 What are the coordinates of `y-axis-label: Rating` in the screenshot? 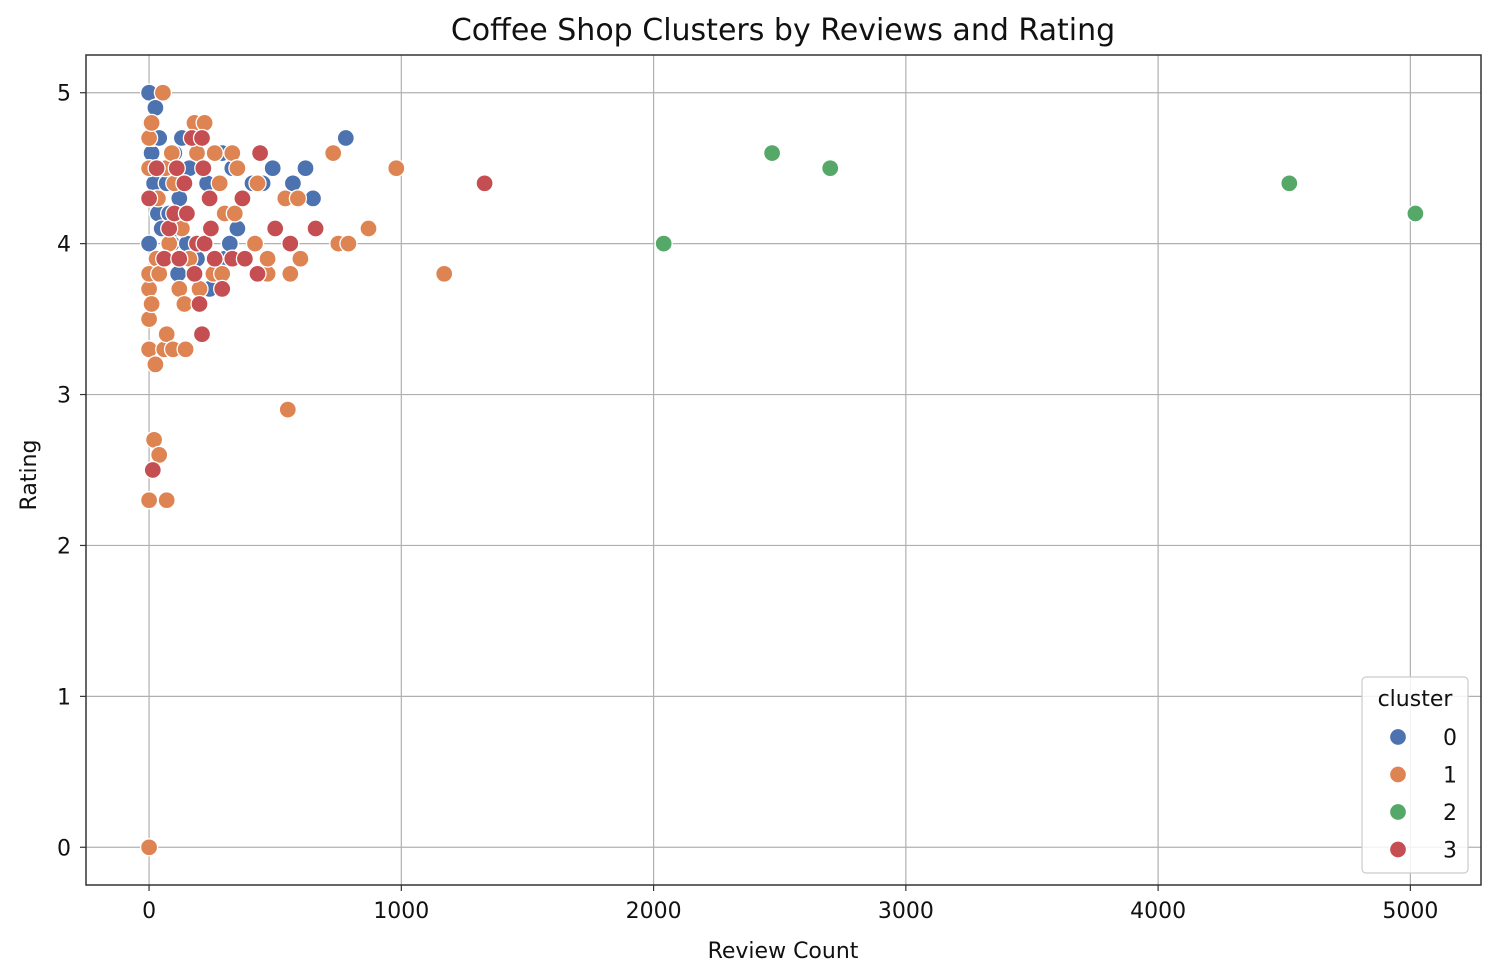 It's located at (29, 475).